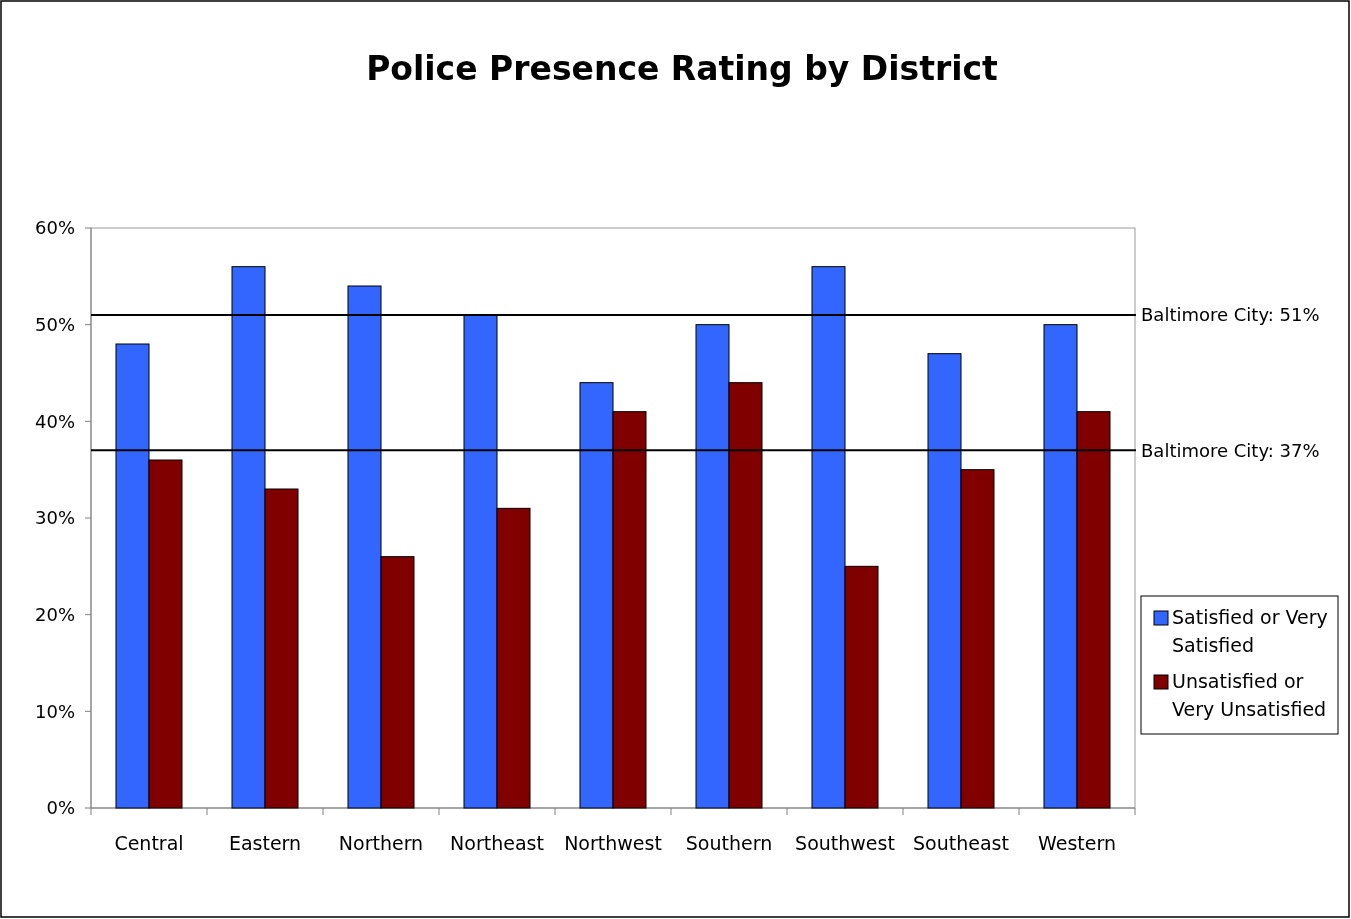 The height and width of the screenshot is (919, 1351). What do you see at coordinates (149, 843) in the screenshot?
I see `x-tick-label: Central` at bounding box center [149, 843].